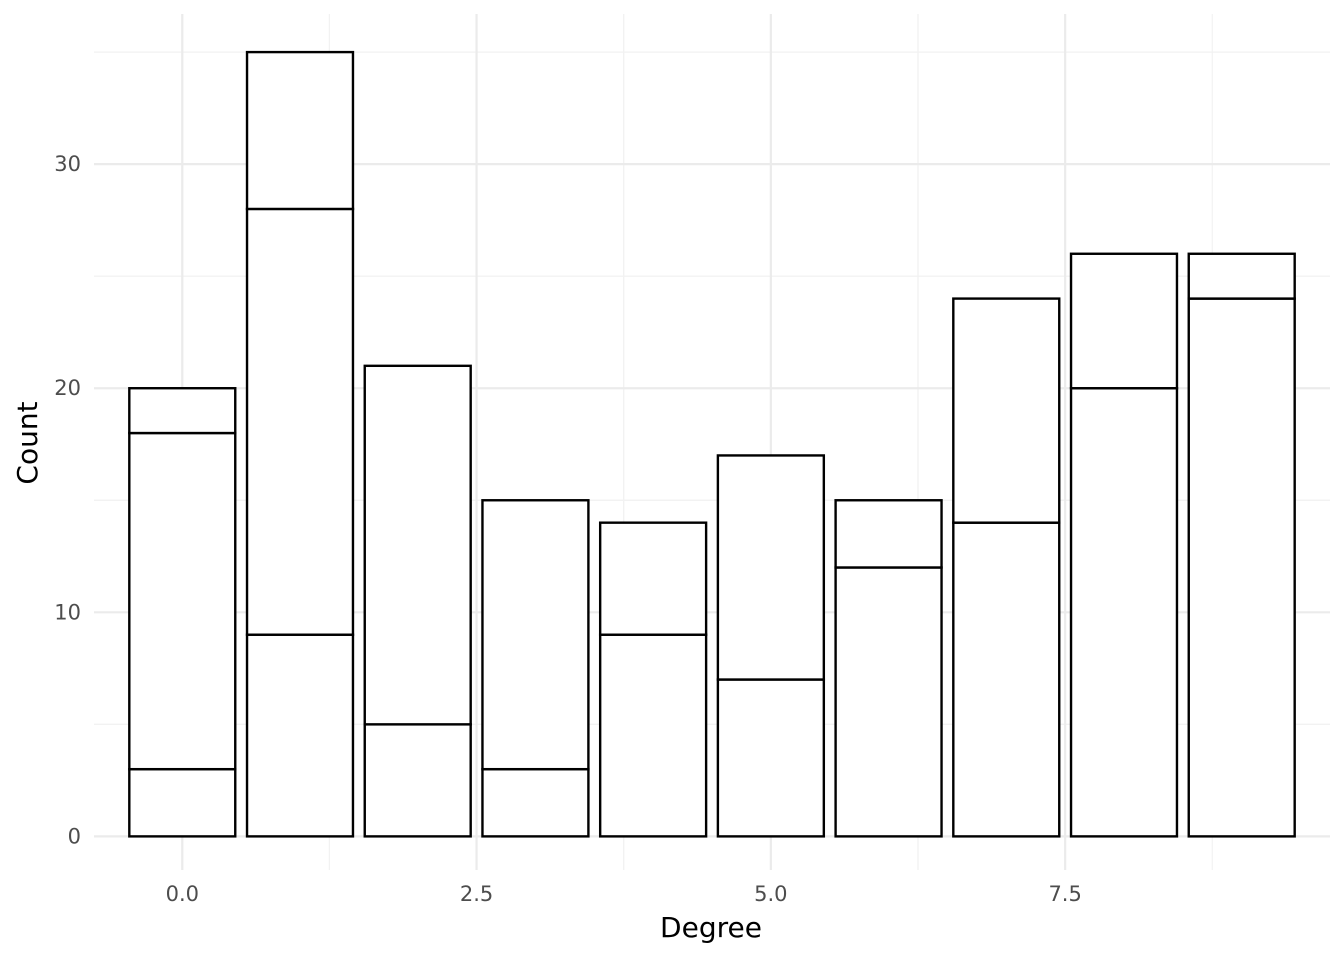  What do you see at coordinates (770, 894) in the screenshot?
I see `x-tick-label: 5.0` at bounding box center [770, 894].